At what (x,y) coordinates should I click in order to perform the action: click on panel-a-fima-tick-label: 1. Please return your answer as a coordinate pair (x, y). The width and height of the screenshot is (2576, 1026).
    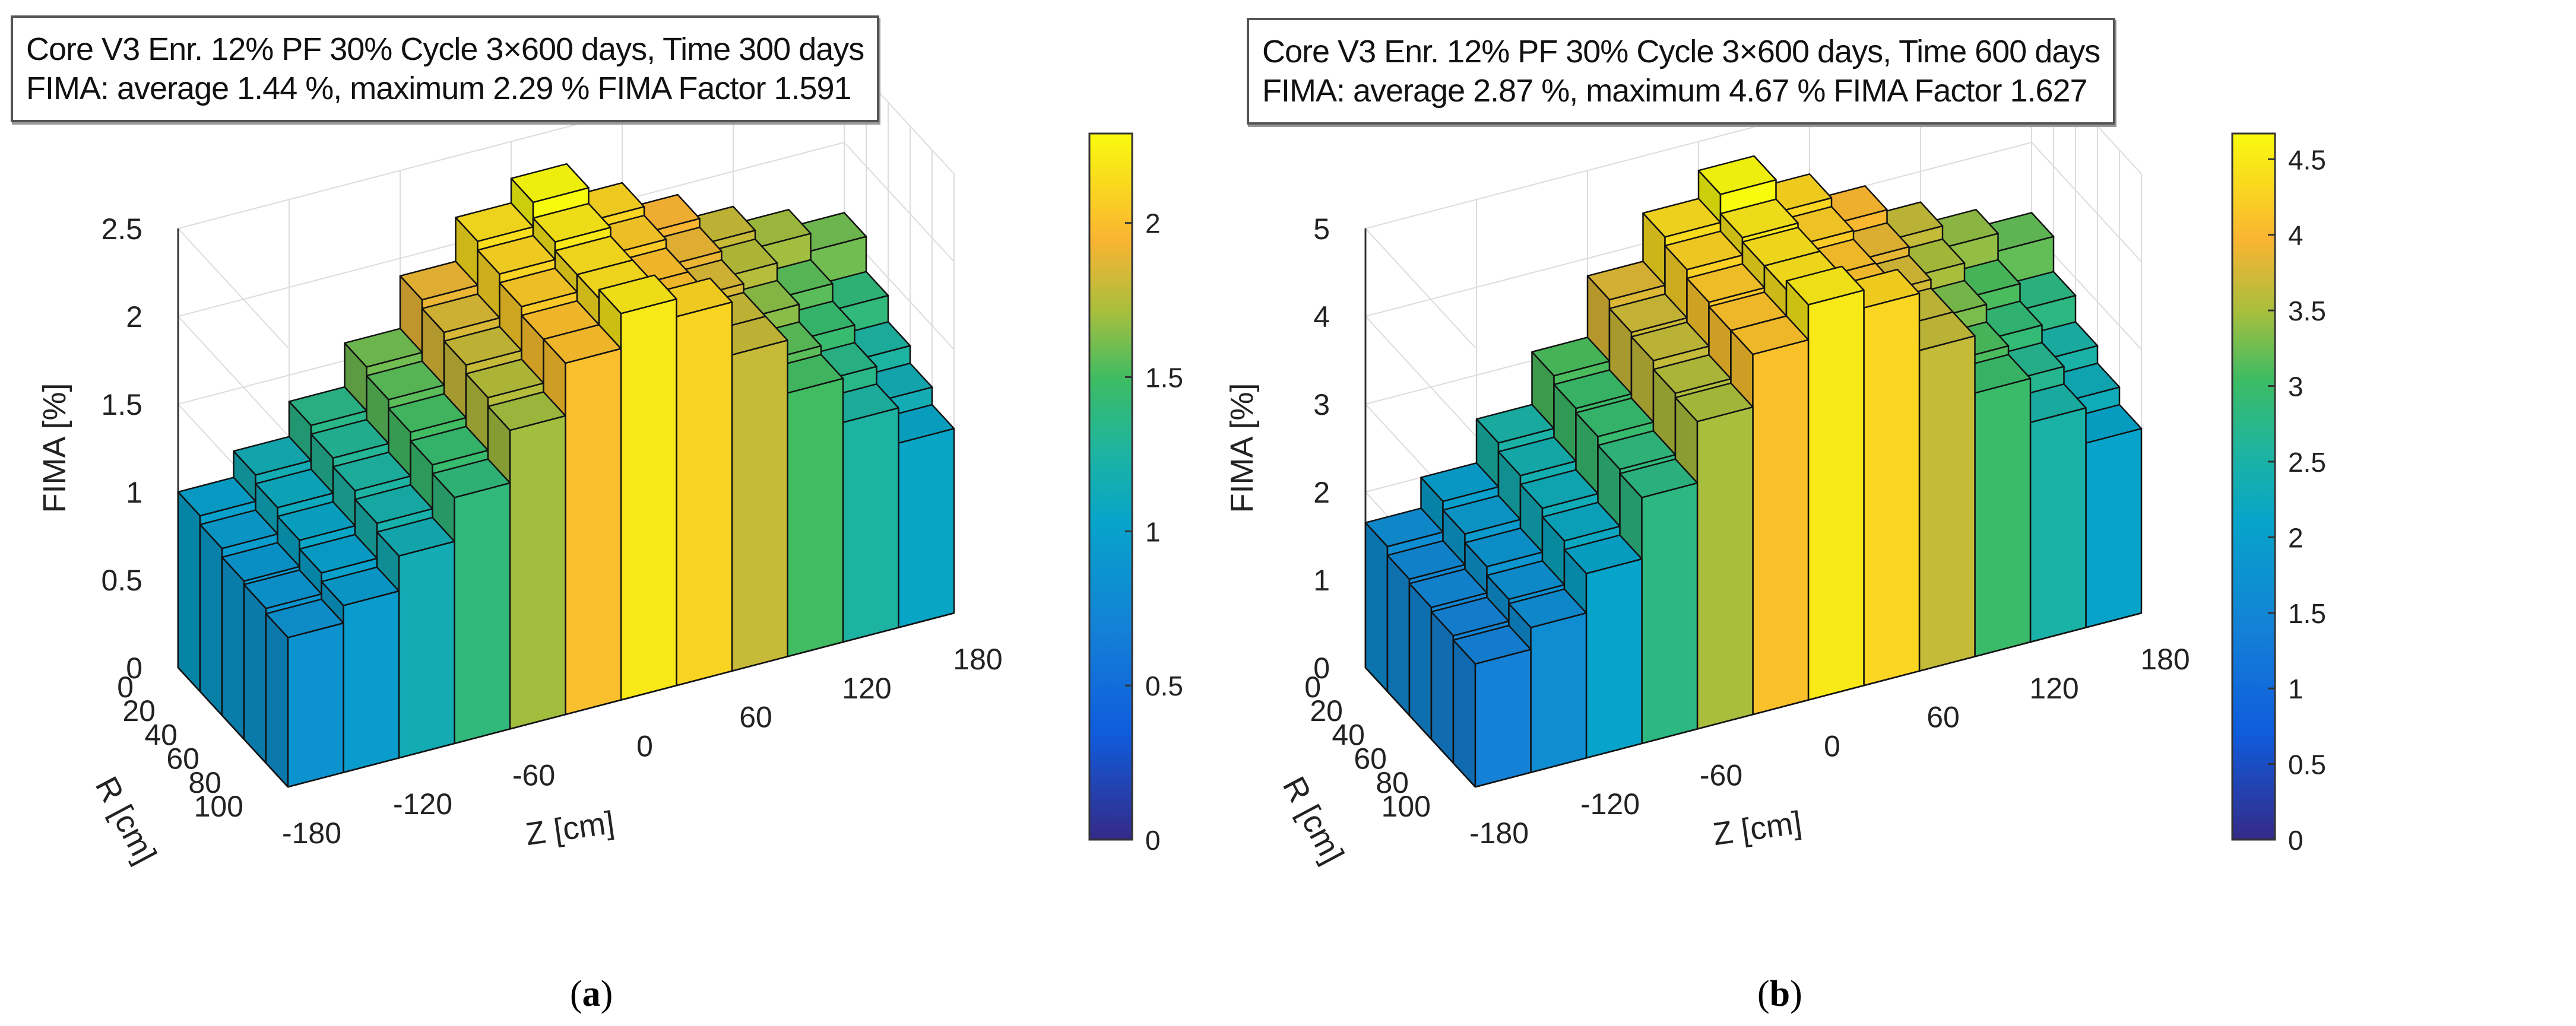
    Looking at the image, I should click on (134, 492).